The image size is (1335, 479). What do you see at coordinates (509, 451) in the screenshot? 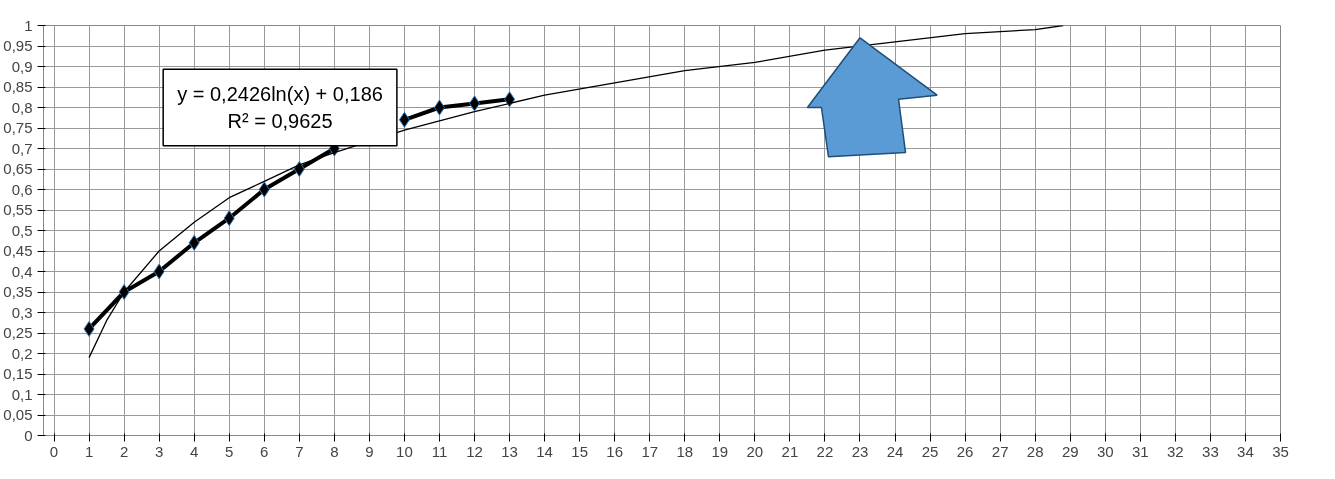
I see `x-tick-label: 13` at bounding box center [509, 451].